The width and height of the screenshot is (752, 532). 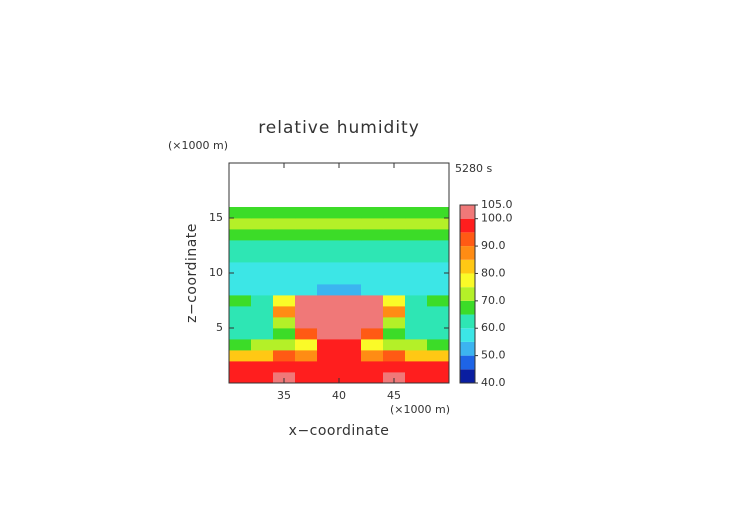 I want to click on x-unit: (×1000 m), so click(x=420, y=409).